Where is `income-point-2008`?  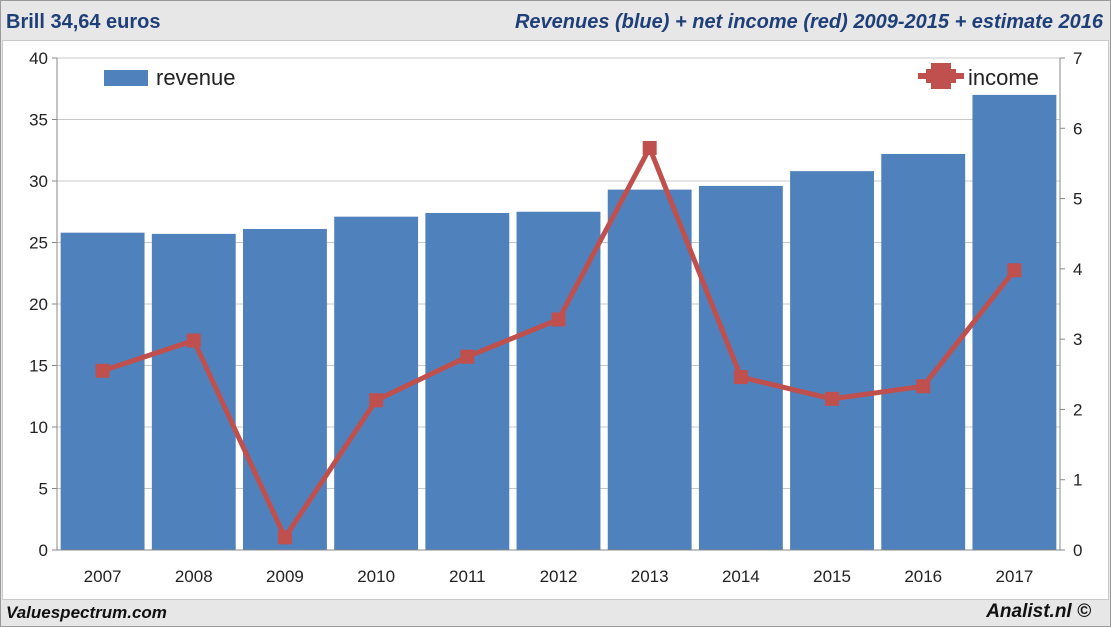
income-point-2008 is located at coordinates (193, 340).